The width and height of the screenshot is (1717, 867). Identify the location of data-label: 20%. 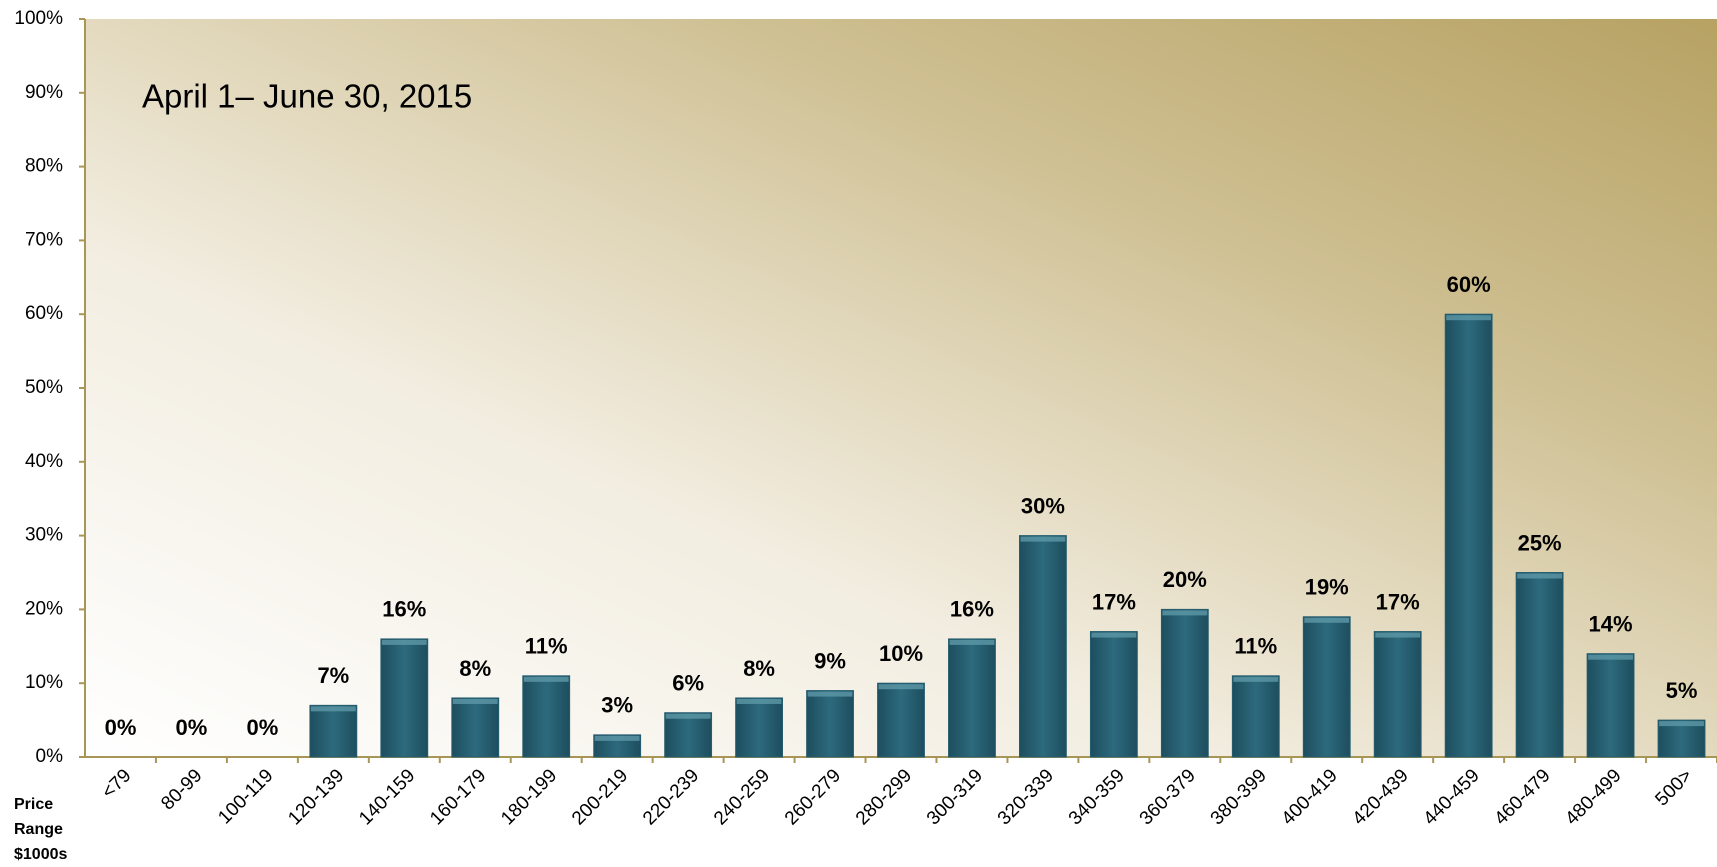
(1185, 579).